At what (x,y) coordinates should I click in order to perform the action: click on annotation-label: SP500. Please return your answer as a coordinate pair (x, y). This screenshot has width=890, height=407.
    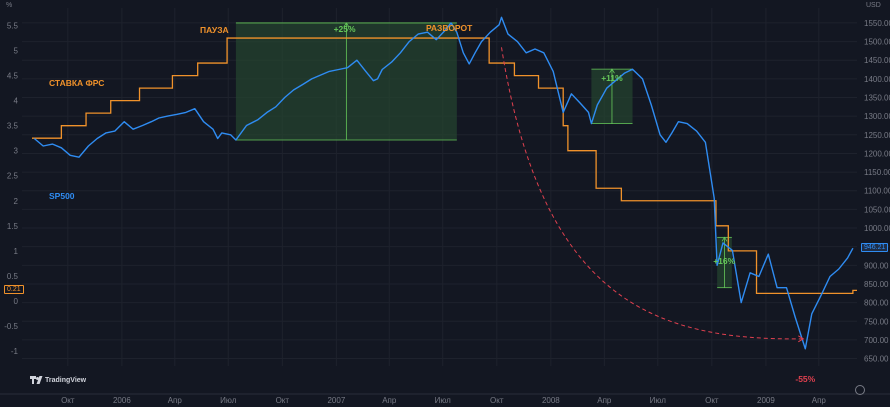
    Looking at the image, I should click on (62, 196).